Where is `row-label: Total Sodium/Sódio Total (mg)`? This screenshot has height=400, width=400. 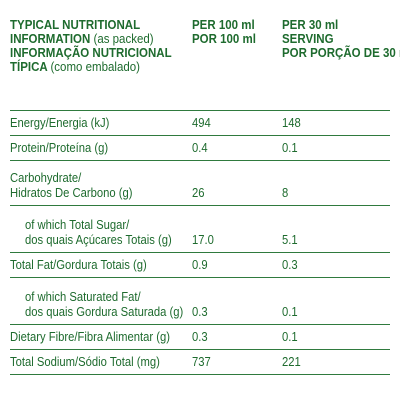 row-label: Total Sodium/Sódio Total (mg) is located at coordinates (101, 364).